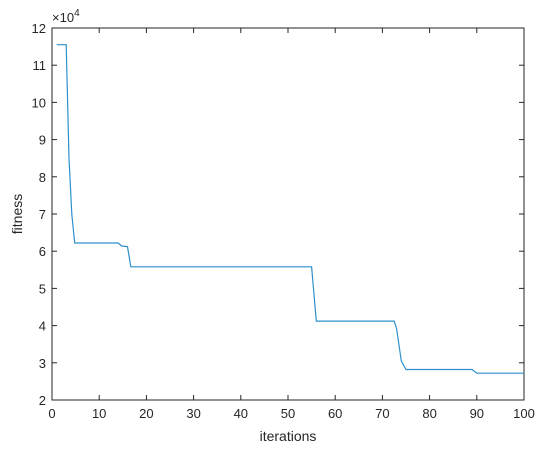 The height and width of the screenshot is (458, 550). What do you see at coordinates (477, 413) in the screenshot?
I see `x-tick-label: 90` at bounding box center [477, 413].